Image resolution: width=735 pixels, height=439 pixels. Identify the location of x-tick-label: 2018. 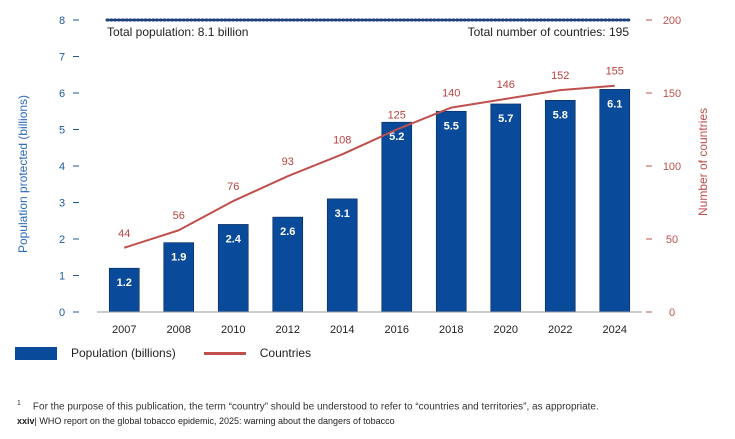
(451, 330).